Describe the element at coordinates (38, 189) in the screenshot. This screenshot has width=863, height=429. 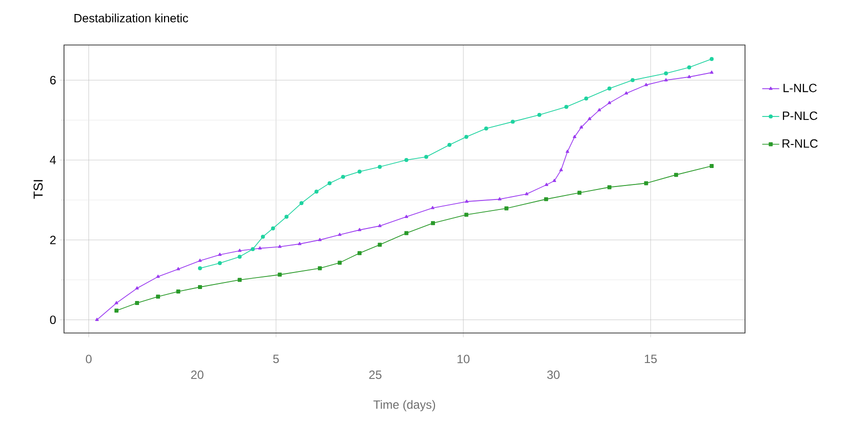
I see `y-axis-title: TSI` at that location.